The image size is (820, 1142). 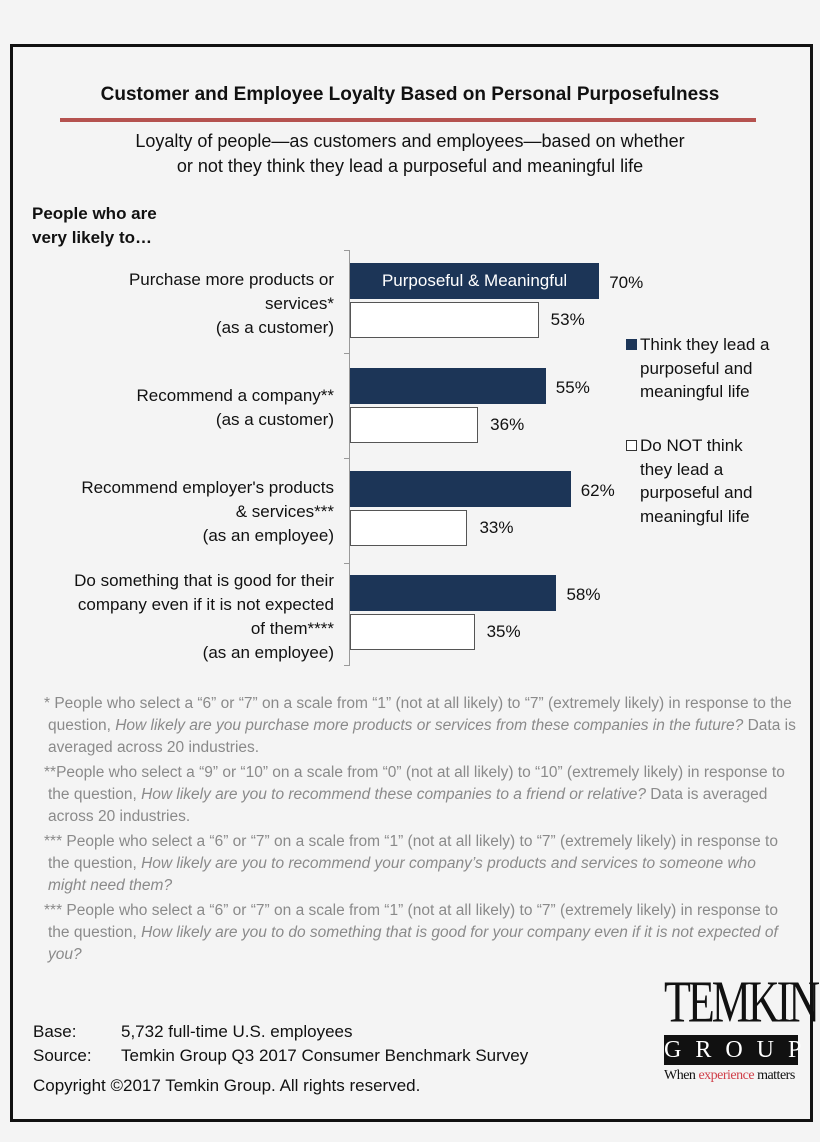 What do you see at coordinates (292, 628) in the screenshot?
I see `category-label-line: of them****` at bounding box center [292, 628].